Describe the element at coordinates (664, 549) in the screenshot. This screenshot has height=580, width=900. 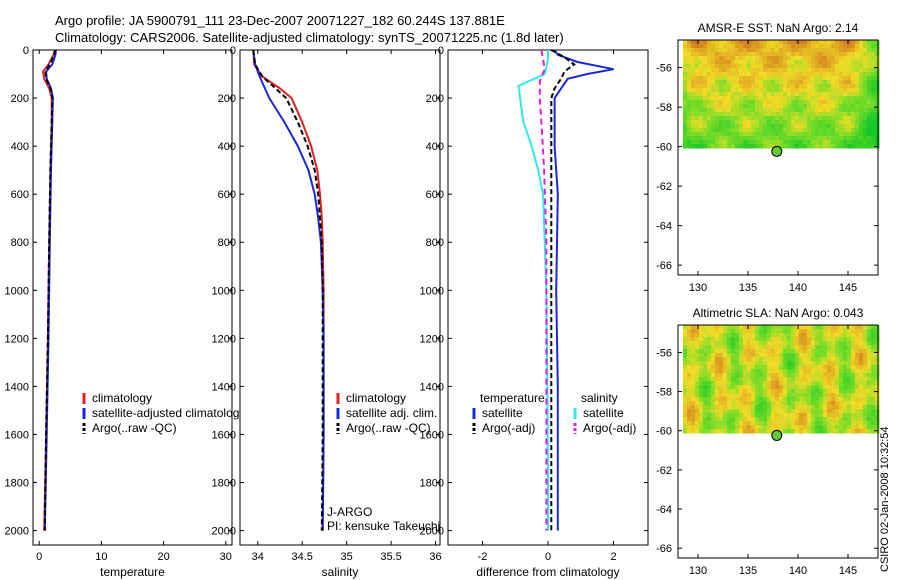
I see `y-tick-label: -66` at that location.